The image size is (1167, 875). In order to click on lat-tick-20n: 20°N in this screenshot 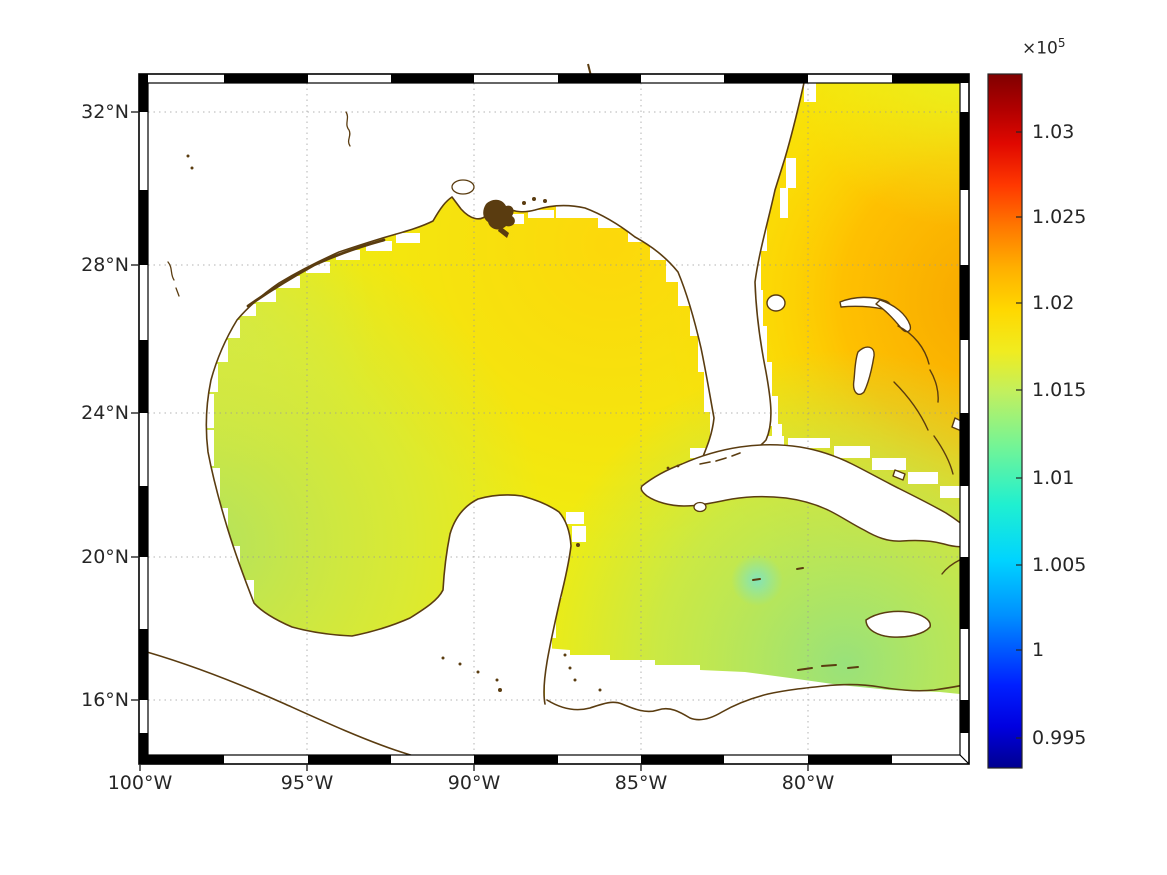, I will do `click(105, 557)`.